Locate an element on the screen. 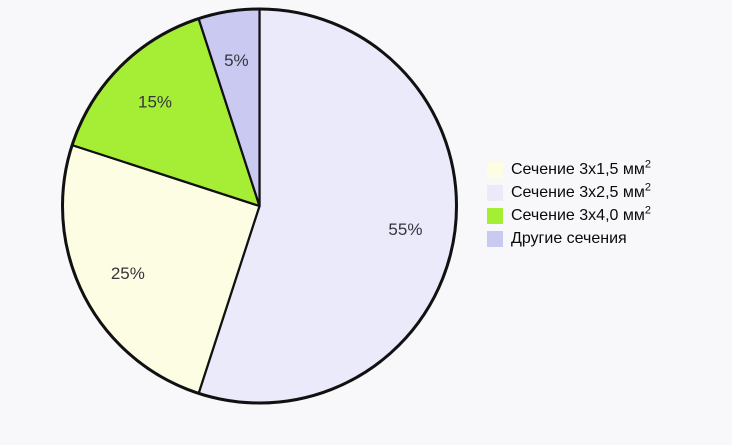 Image resolution: width=732 pixels, height=445 pixels. legend-item: Сечение 3x4,0 мм2 is located at coordinates (569, 215).